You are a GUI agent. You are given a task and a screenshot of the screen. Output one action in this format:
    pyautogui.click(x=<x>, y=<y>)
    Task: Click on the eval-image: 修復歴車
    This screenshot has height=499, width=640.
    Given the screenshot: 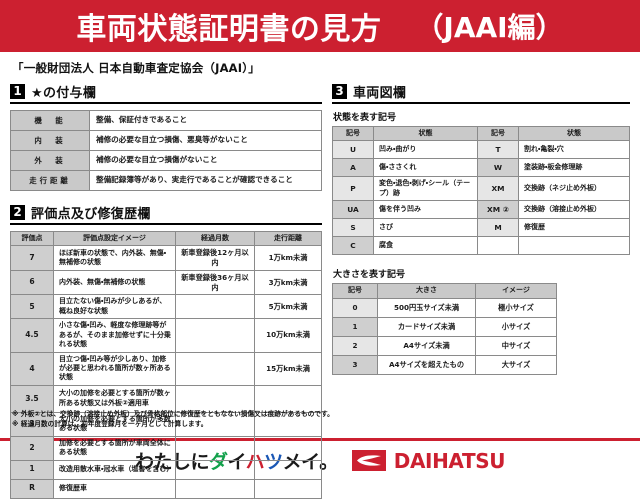 What is the action you would take?
    pyautogui.click(x=114, y=488)
    